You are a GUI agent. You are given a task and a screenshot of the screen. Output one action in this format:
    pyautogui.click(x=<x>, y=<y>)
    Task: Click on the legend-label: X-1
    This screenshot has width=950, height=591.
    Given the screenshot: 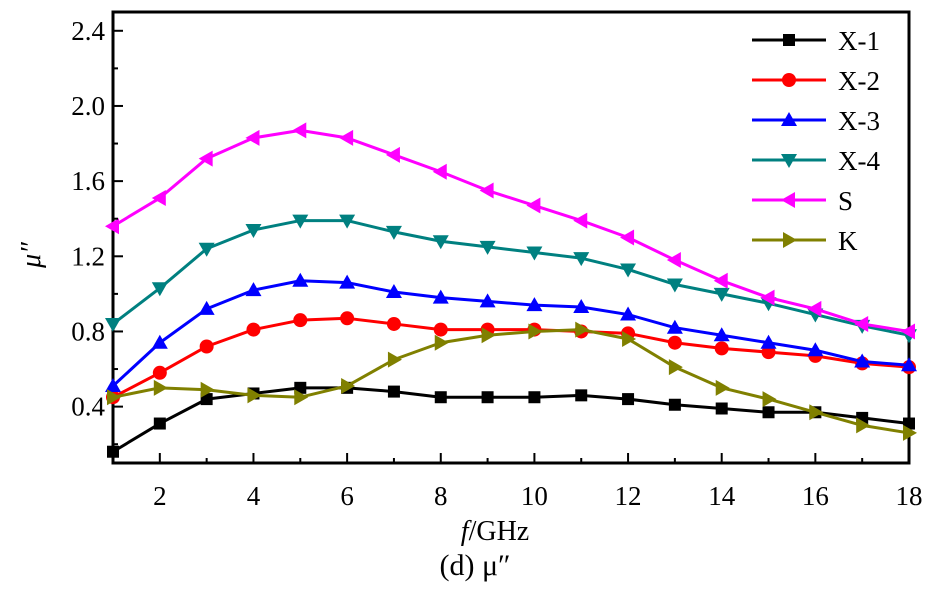 What is the action you would take?
    pyautogui.click(x=859, y=41)
    